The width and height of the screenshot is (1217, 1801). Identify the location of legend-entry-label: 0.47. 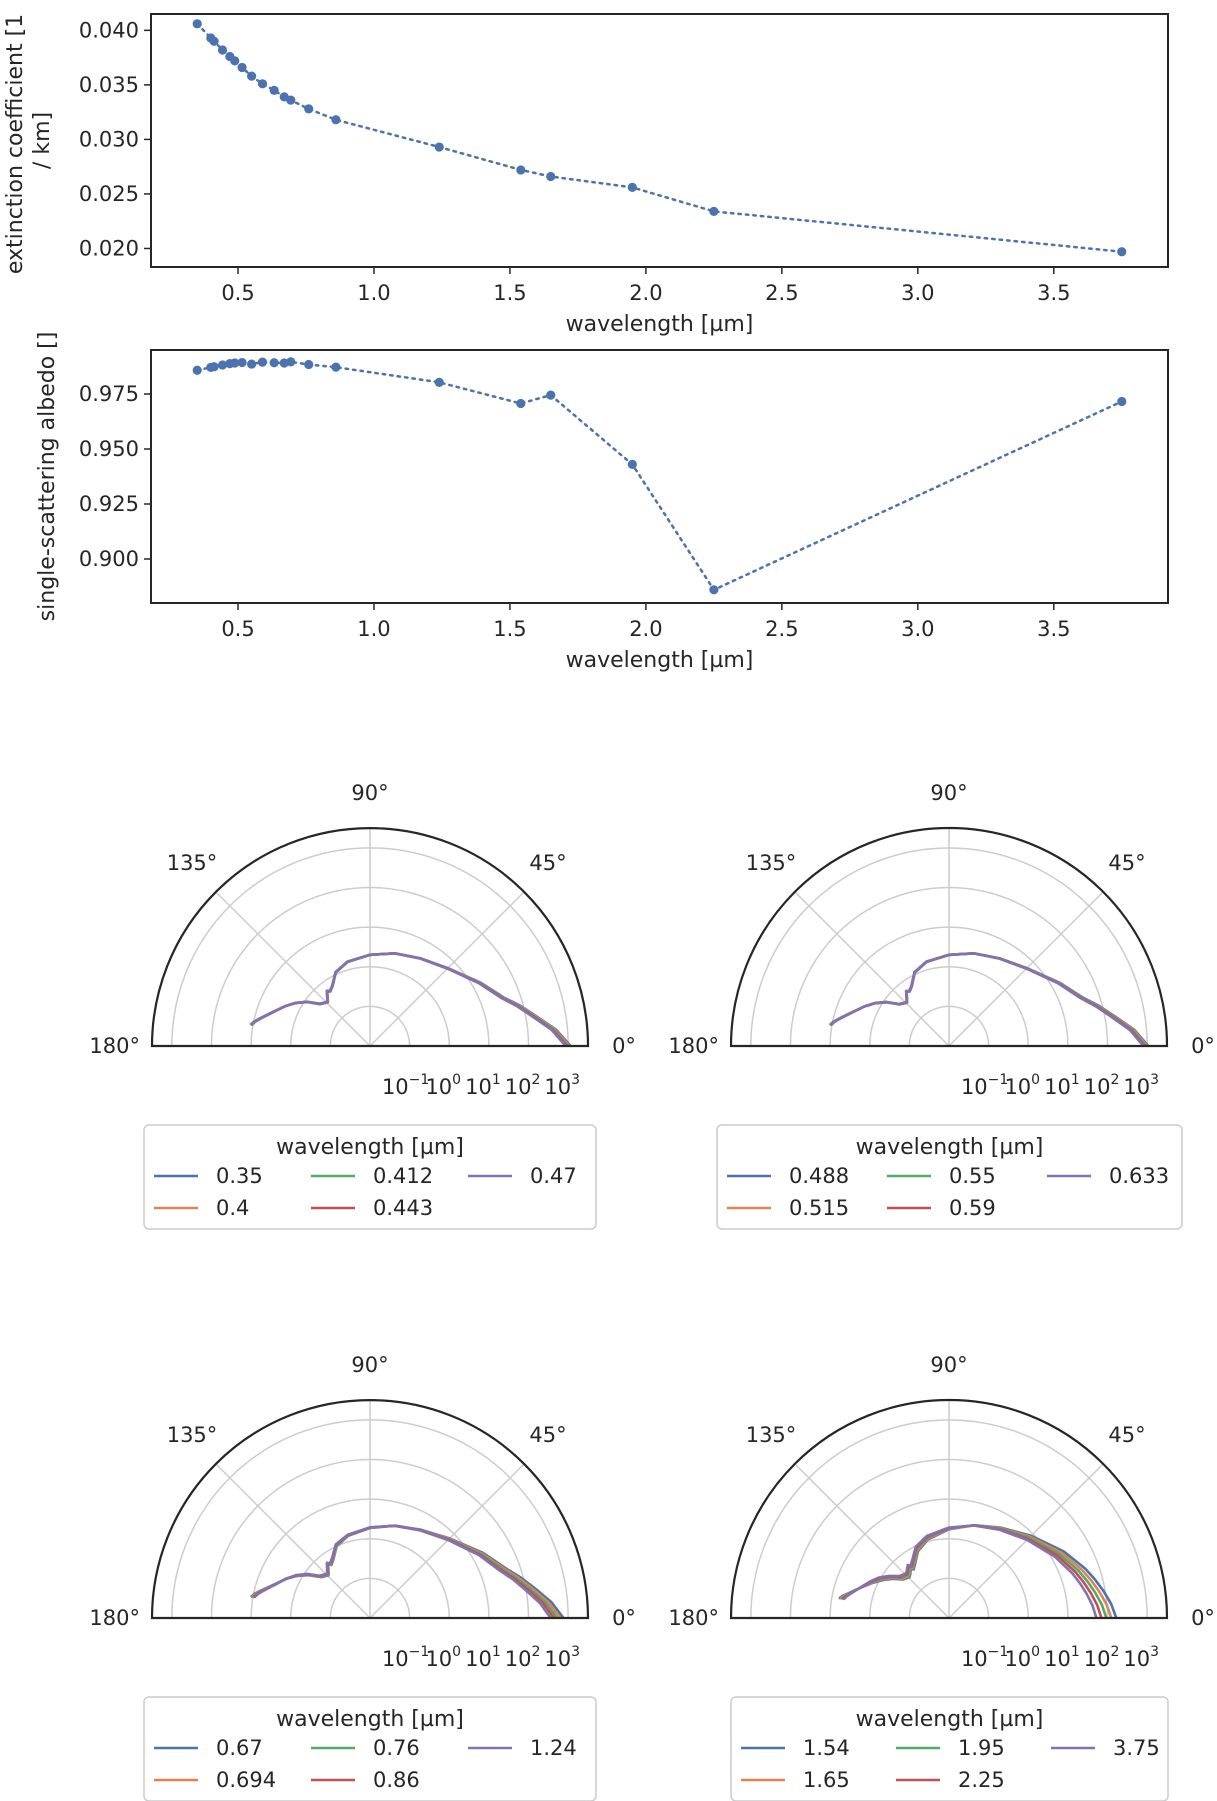
(553, 1176).